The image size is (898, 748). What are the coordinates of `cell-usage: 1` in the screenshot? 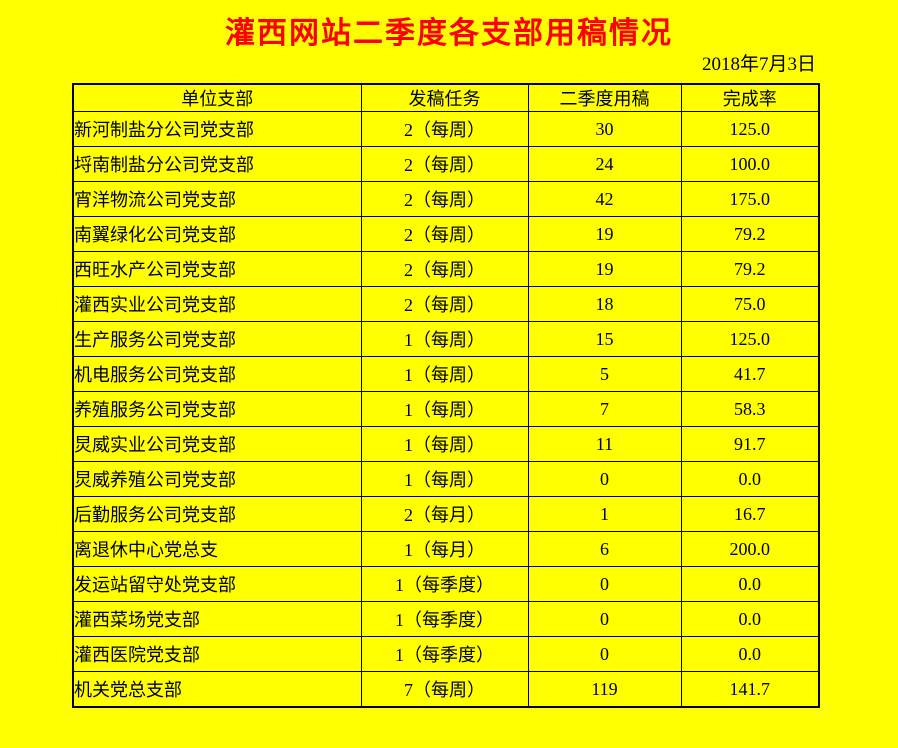 It's located at (604, 514).